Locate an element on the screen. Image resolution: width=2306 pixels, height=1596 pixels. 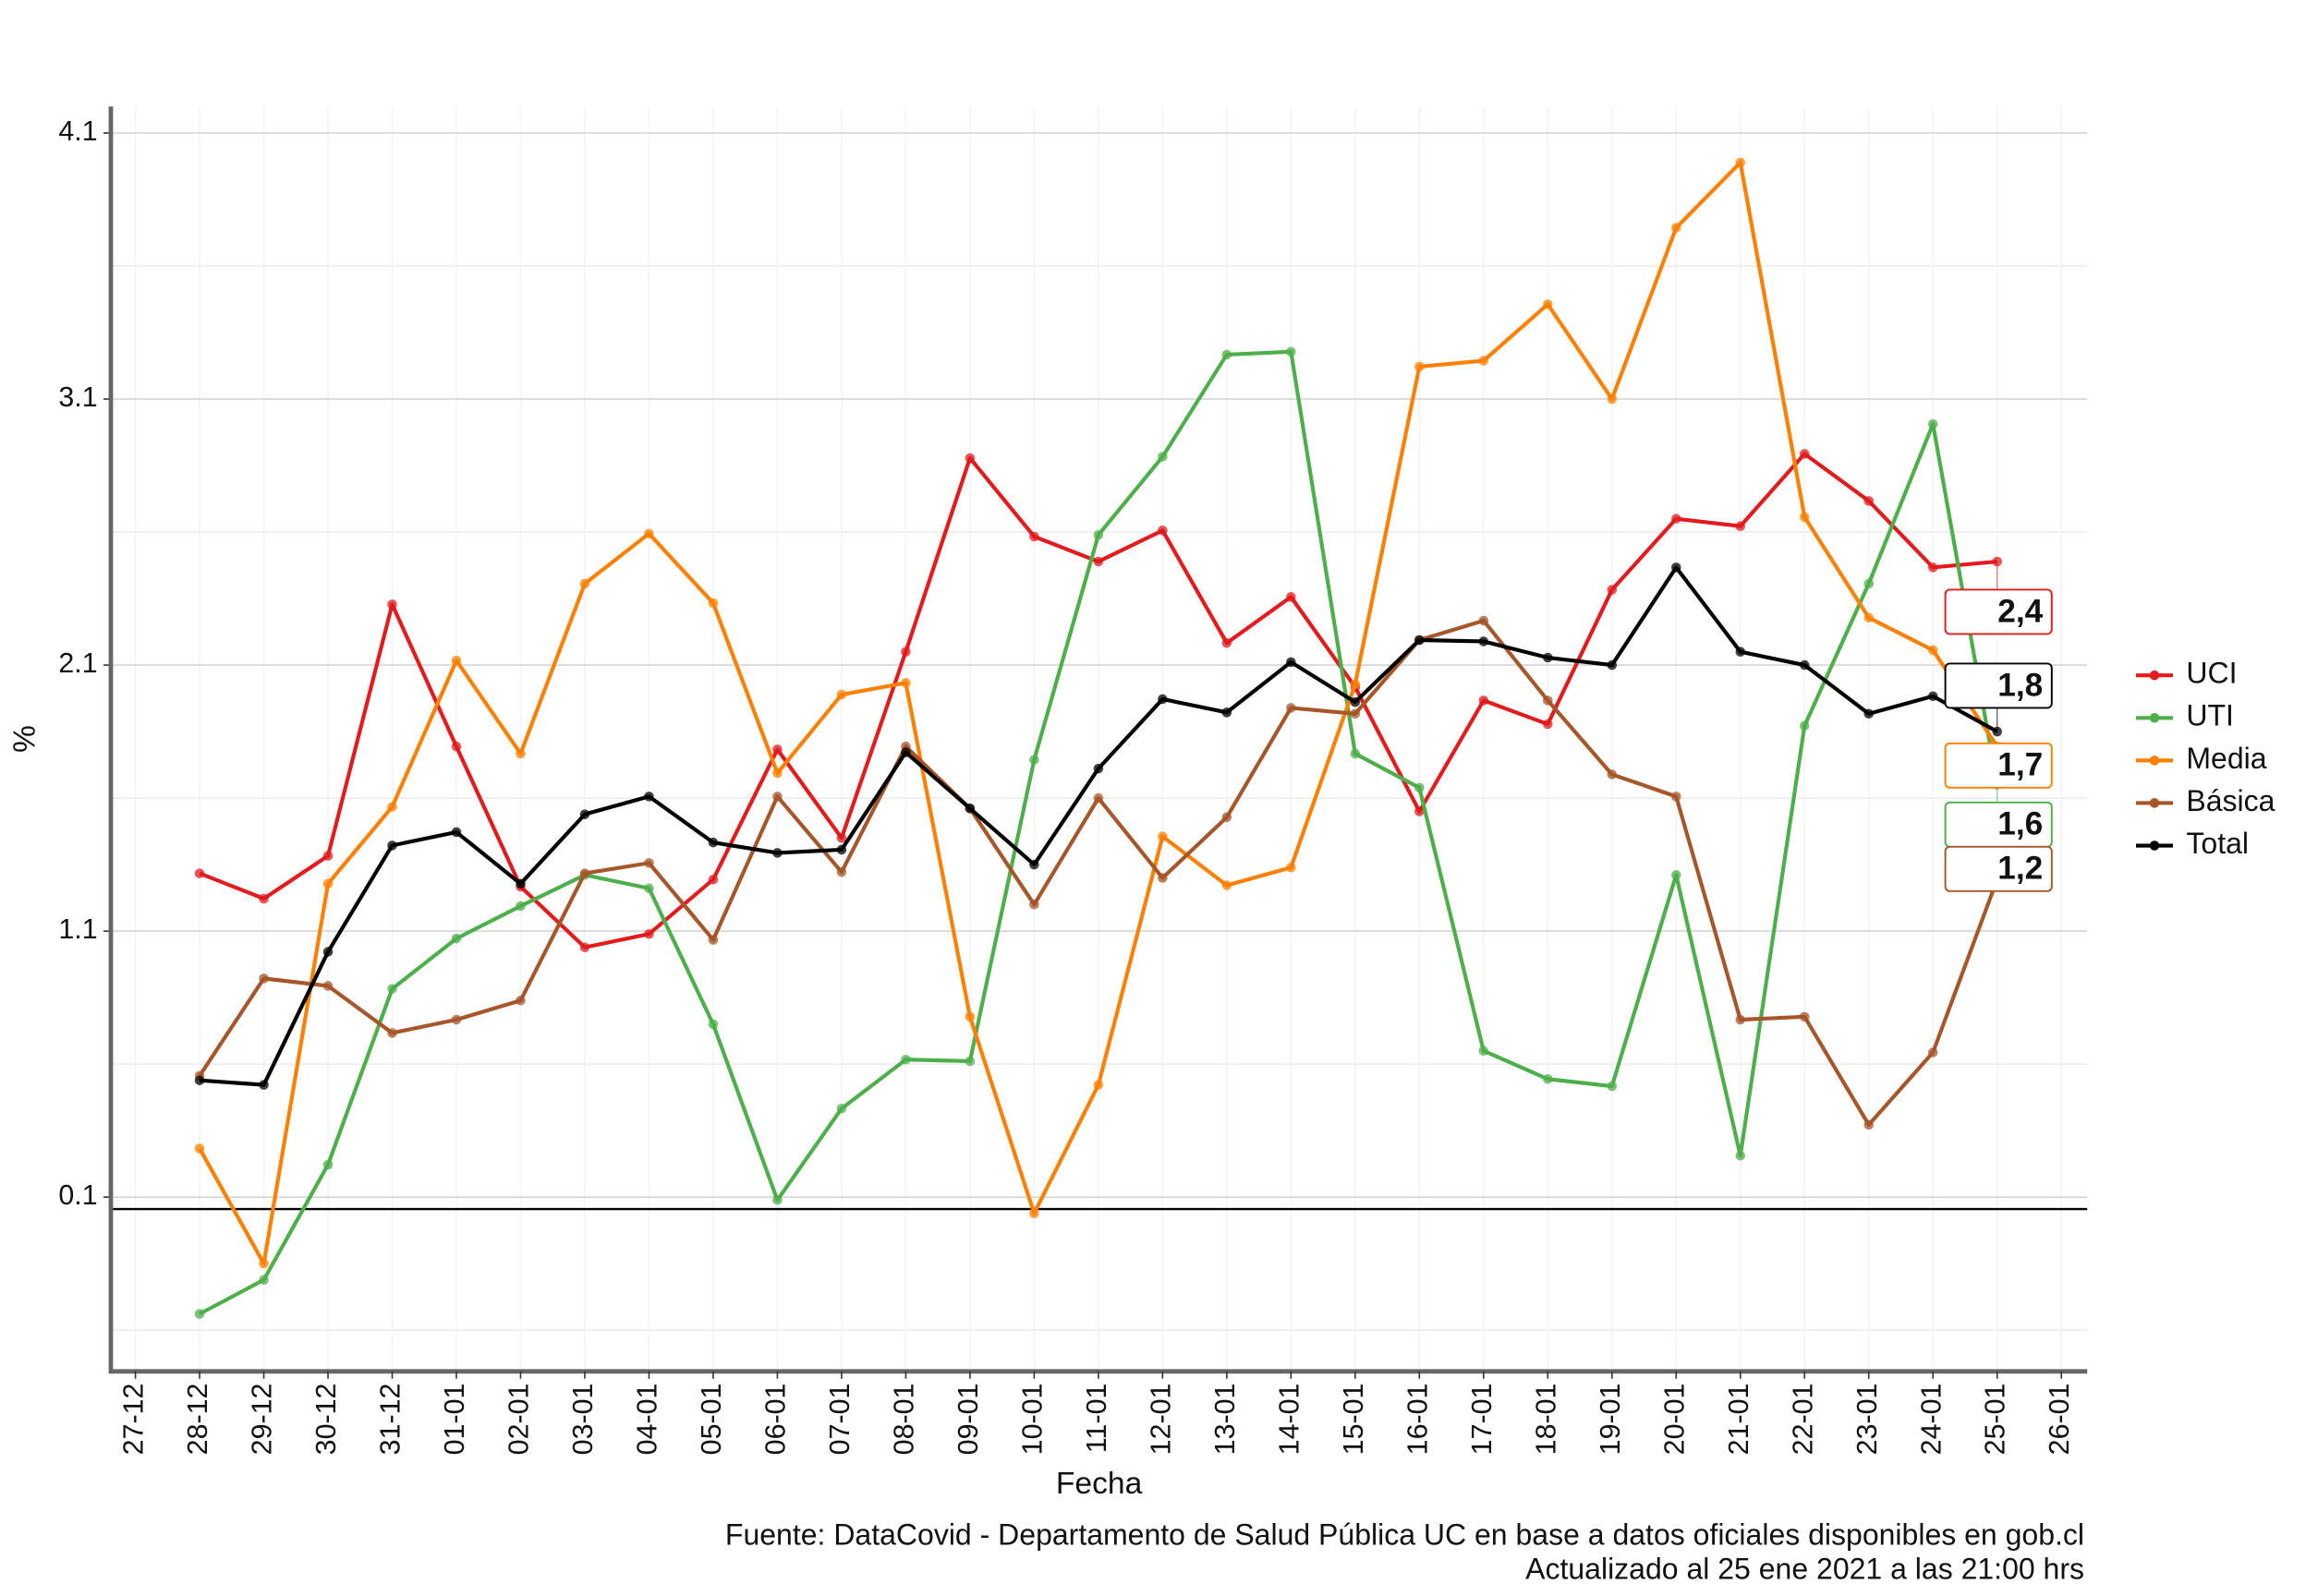
x-tick-label: 22-01 is located at coordinates (1802, 1420).